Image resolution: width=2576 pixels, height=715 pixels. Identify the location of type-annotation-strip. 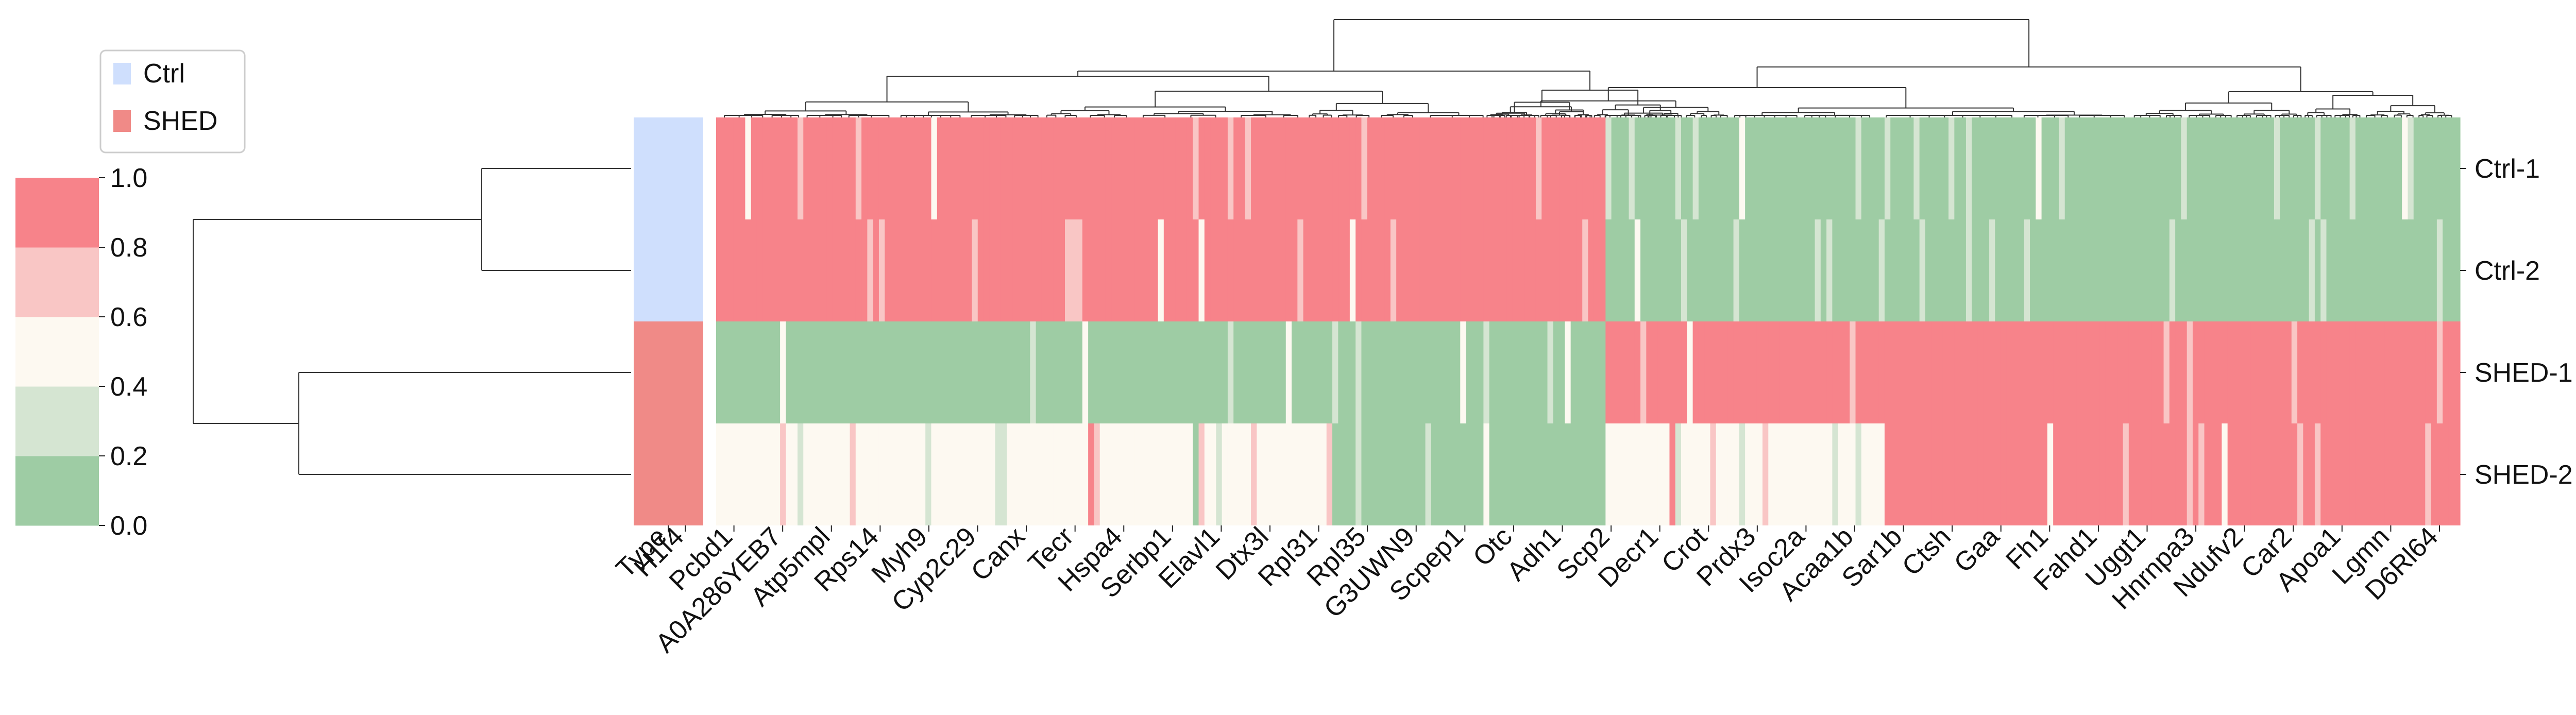
(668, 321).